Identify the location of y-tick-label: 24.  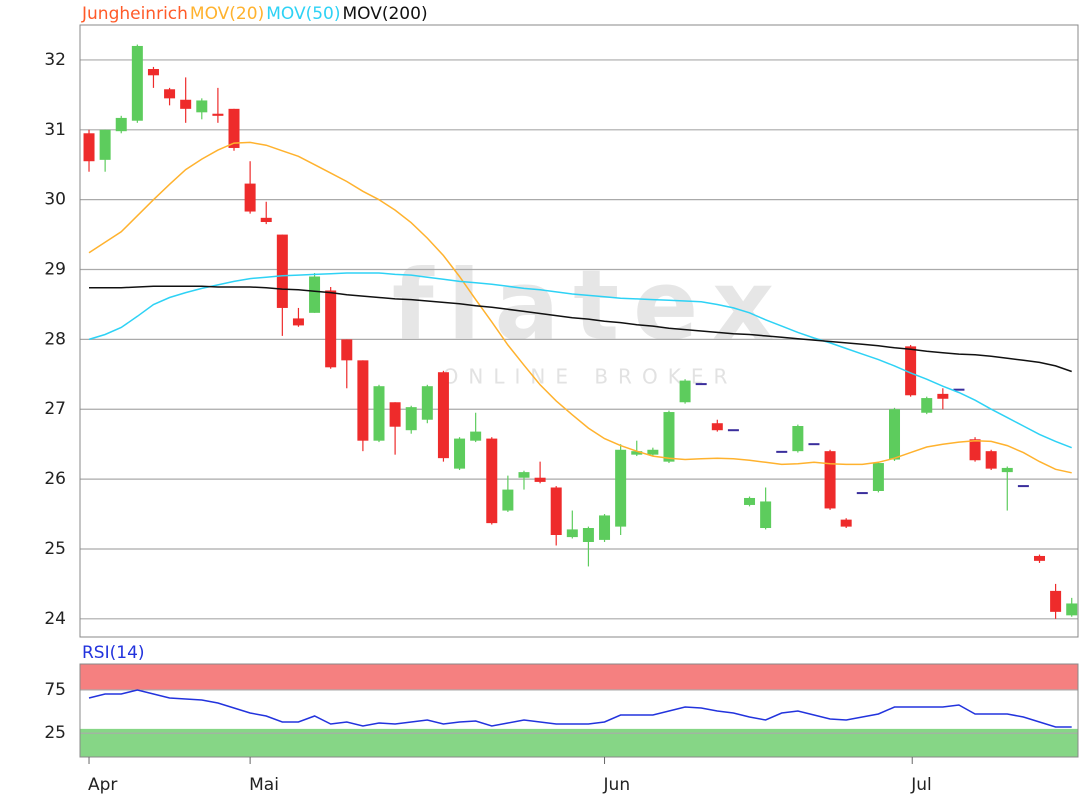
(55, 619).